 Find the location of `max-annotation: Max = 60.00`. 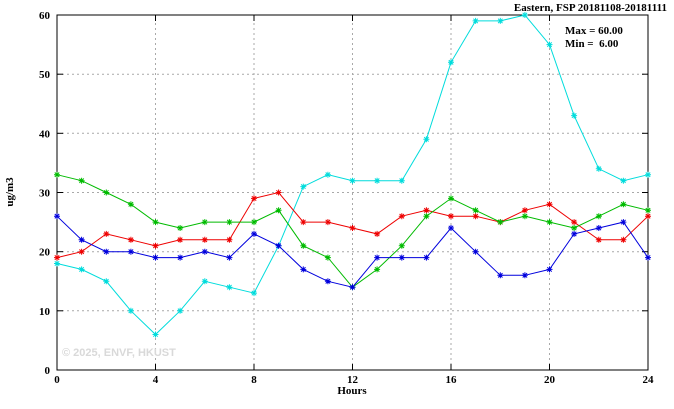

max-annotation: Max = 60.00 is located at coordinates (594, 31).